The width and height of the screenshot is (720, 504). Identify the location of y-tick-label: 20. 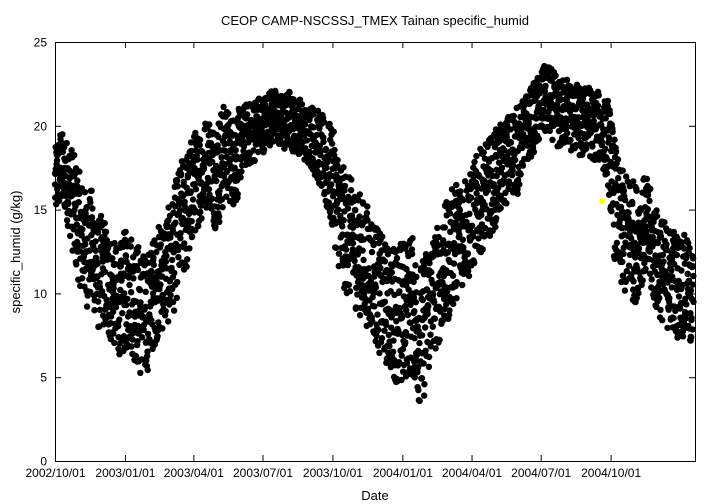
(41, 126).